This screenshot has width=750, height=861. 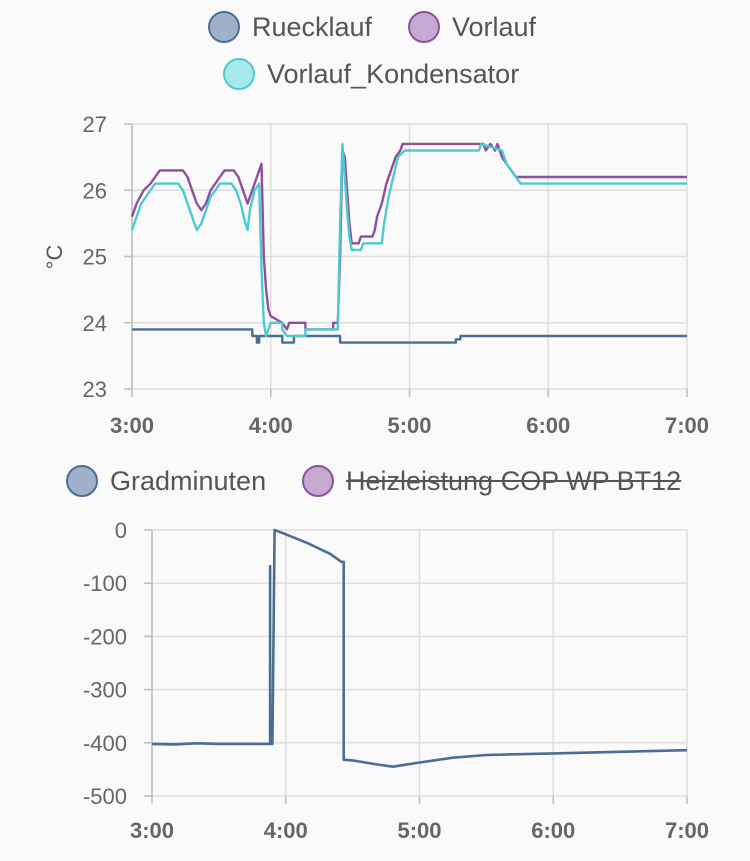 What do you see at coordinates (492, 481) in the screenshot?
I see `legend-item-heizleistung: Heizleistung COP WP BT12` at bounding box center [492, 481].